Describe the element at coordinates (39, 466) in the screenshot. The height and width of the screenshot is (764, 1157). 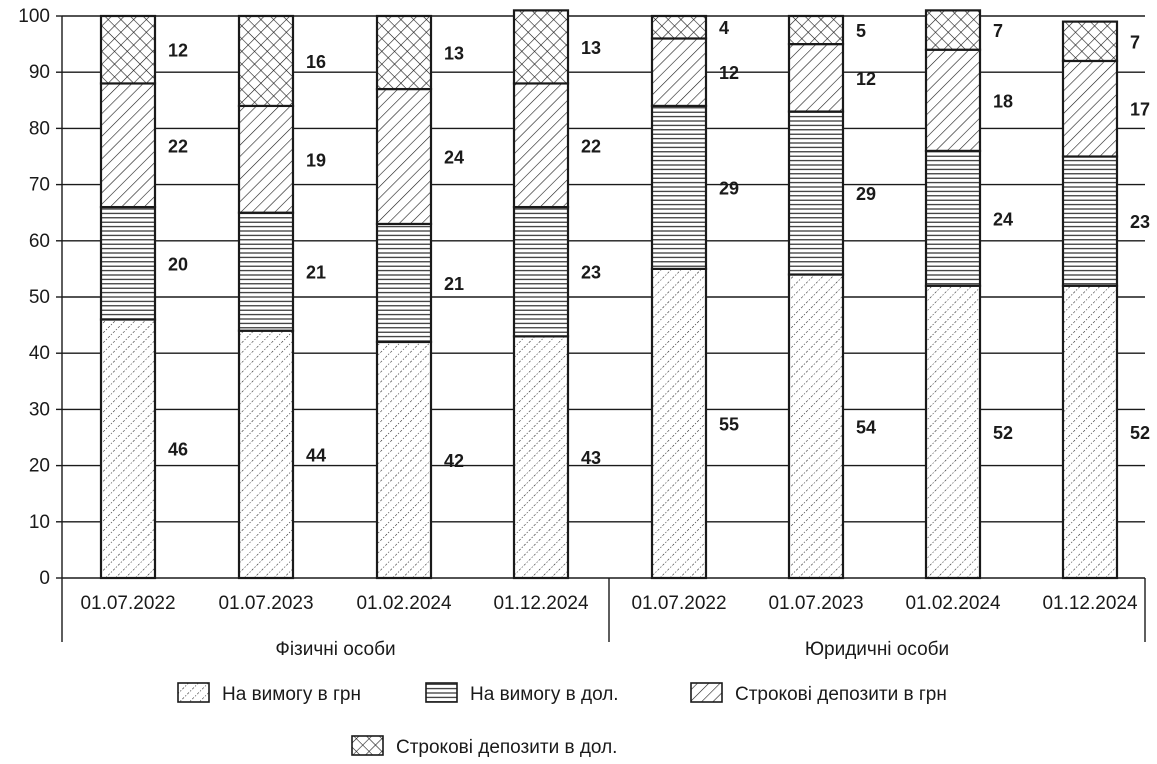
I see `y-tick-label: 20` at that location.